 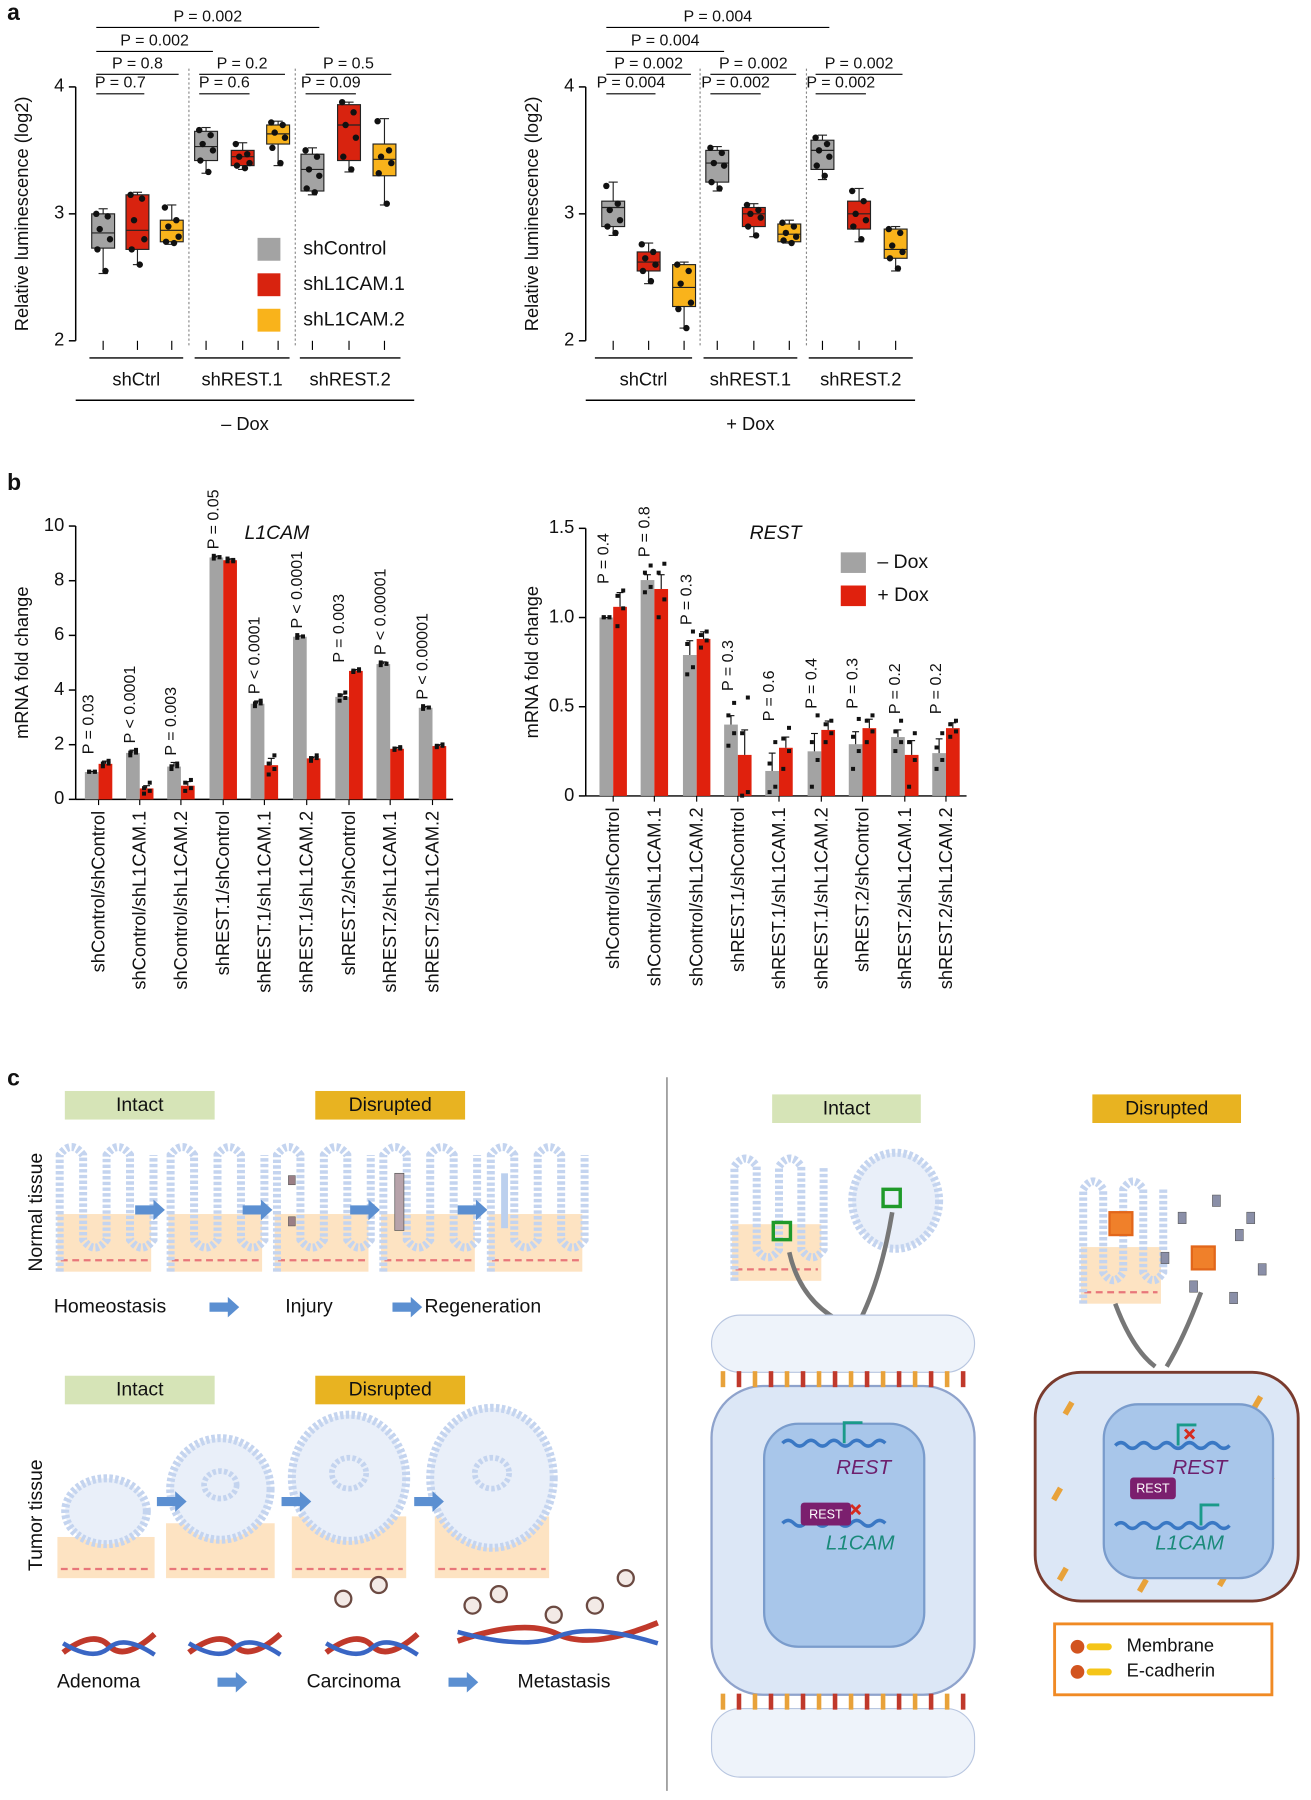 What do you see at coordinates (354, 284) in the screenshot?
I see `legend-label: shL1CAM.1` at bounding box center [354, 284].